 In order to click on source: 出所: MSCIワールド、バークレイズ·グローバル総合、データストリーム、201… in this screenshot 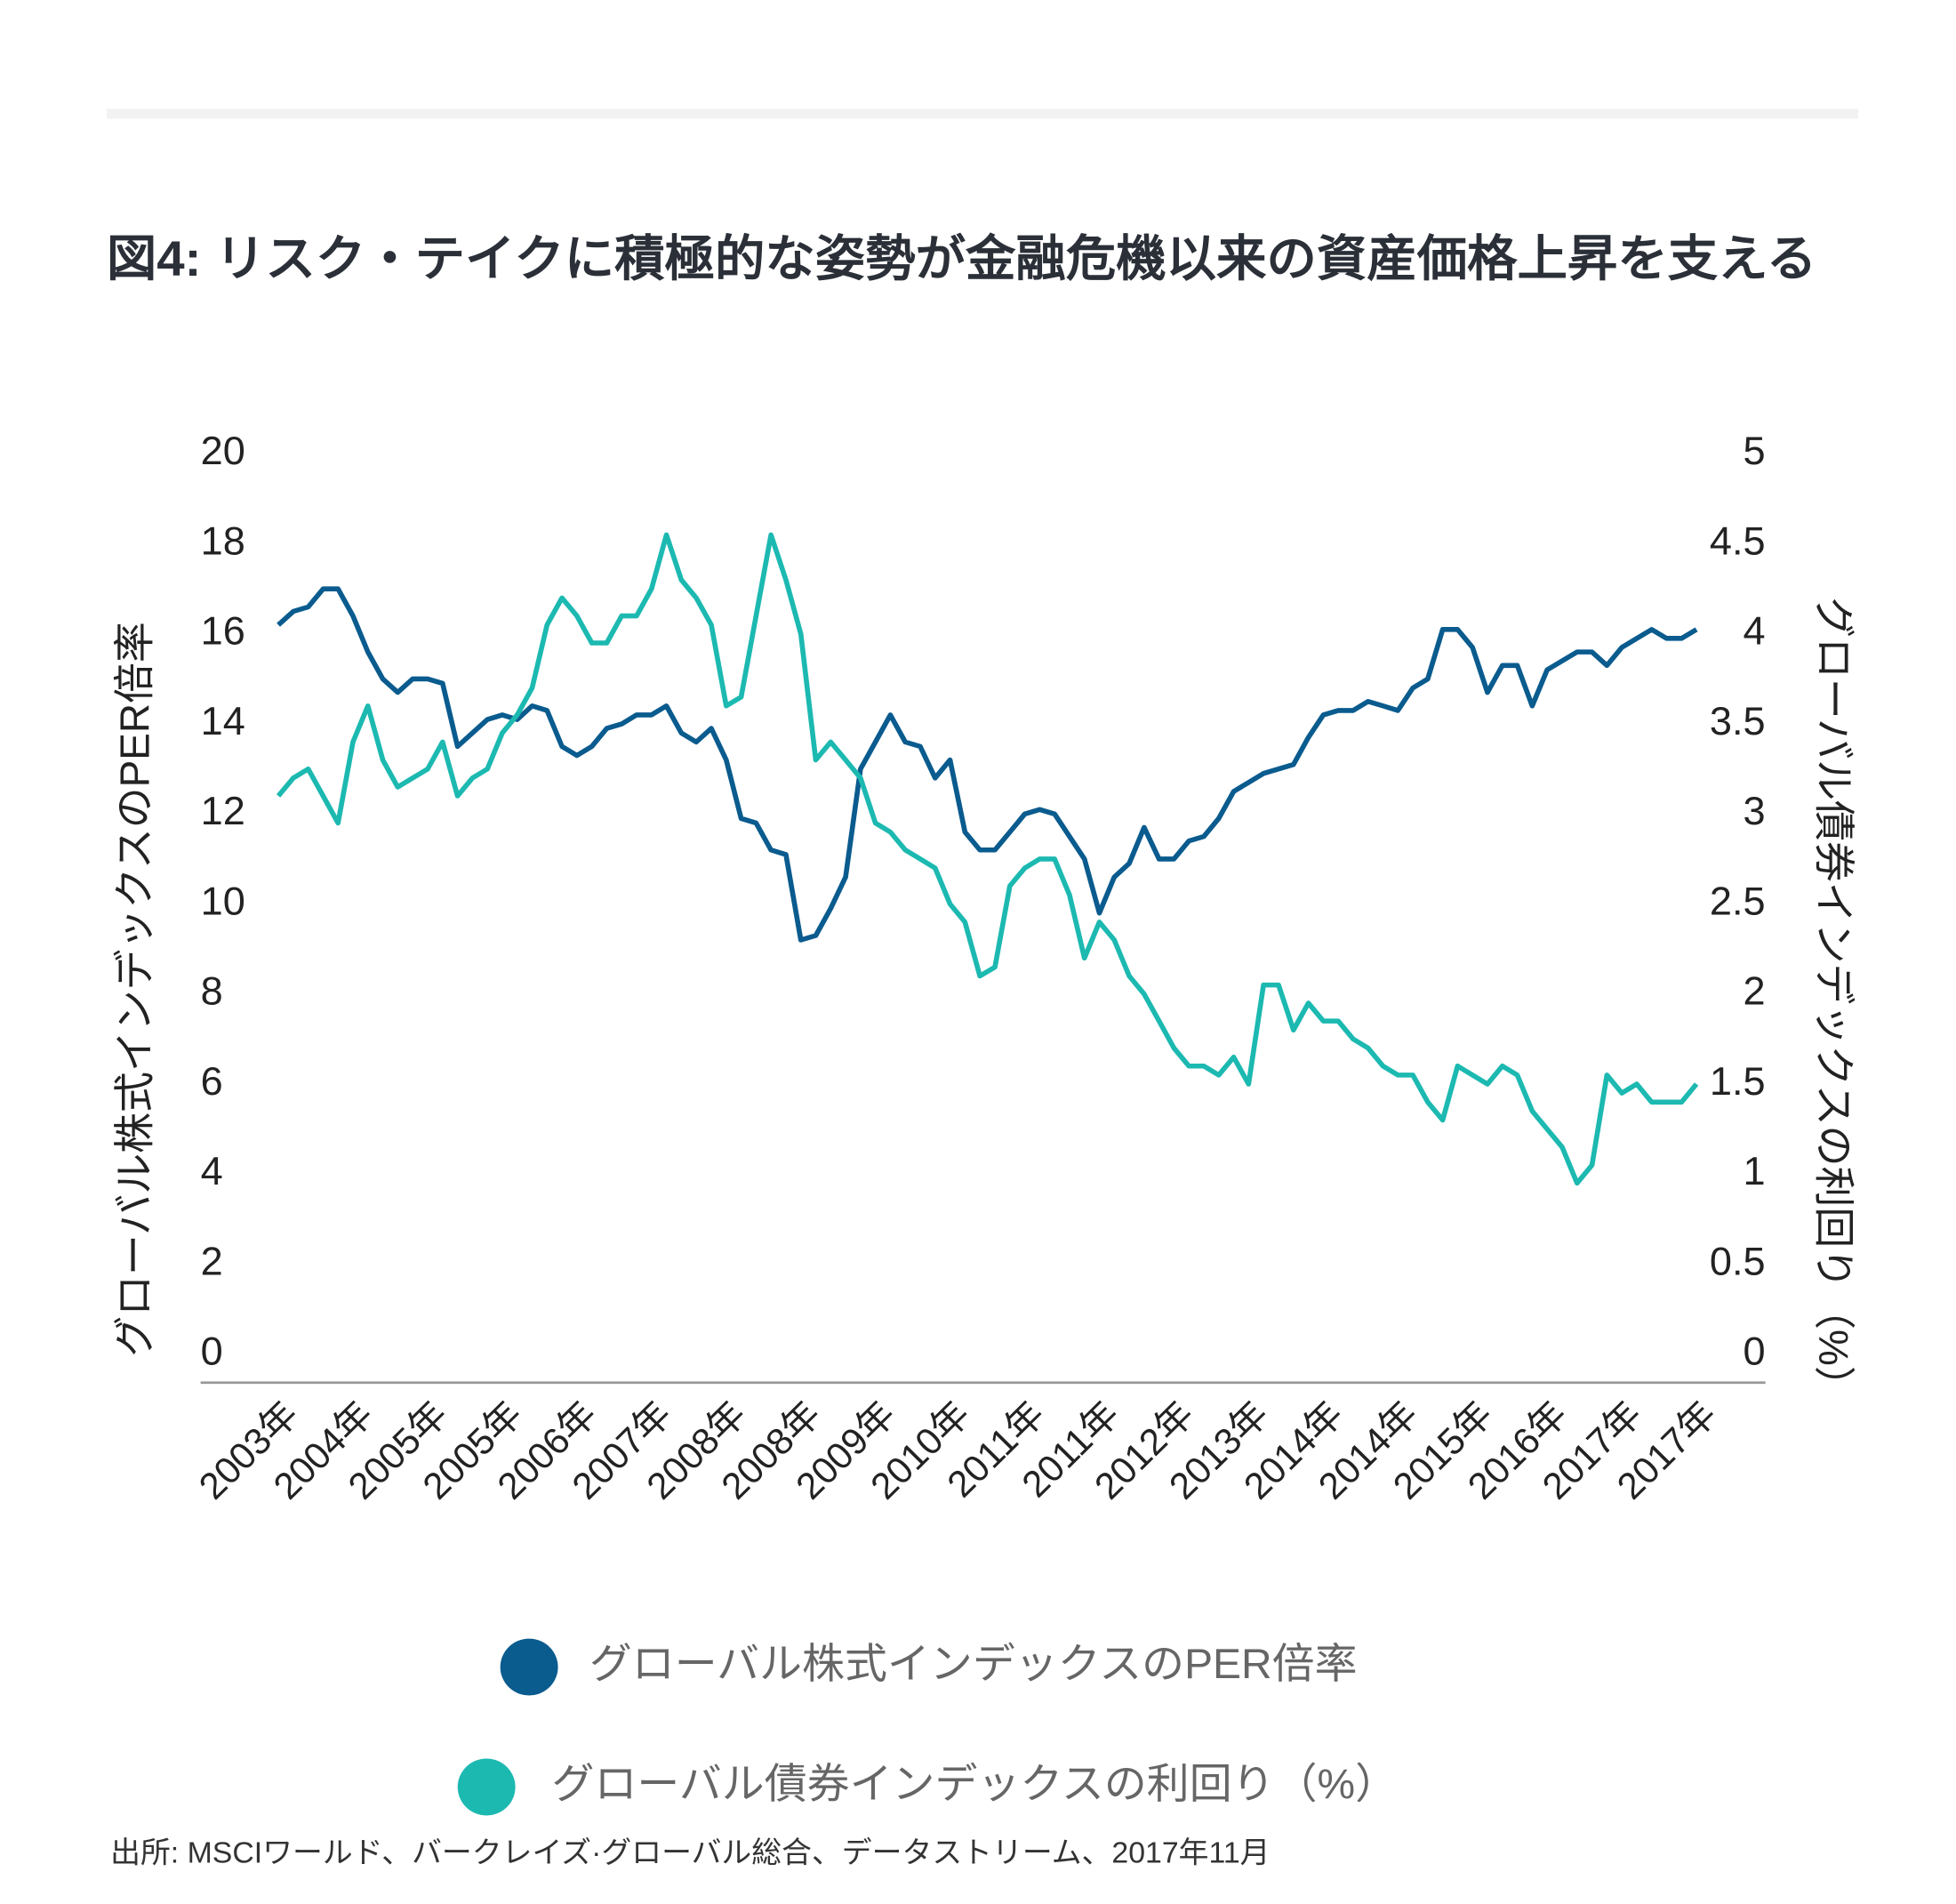, I will do `click(690, 1853)`.